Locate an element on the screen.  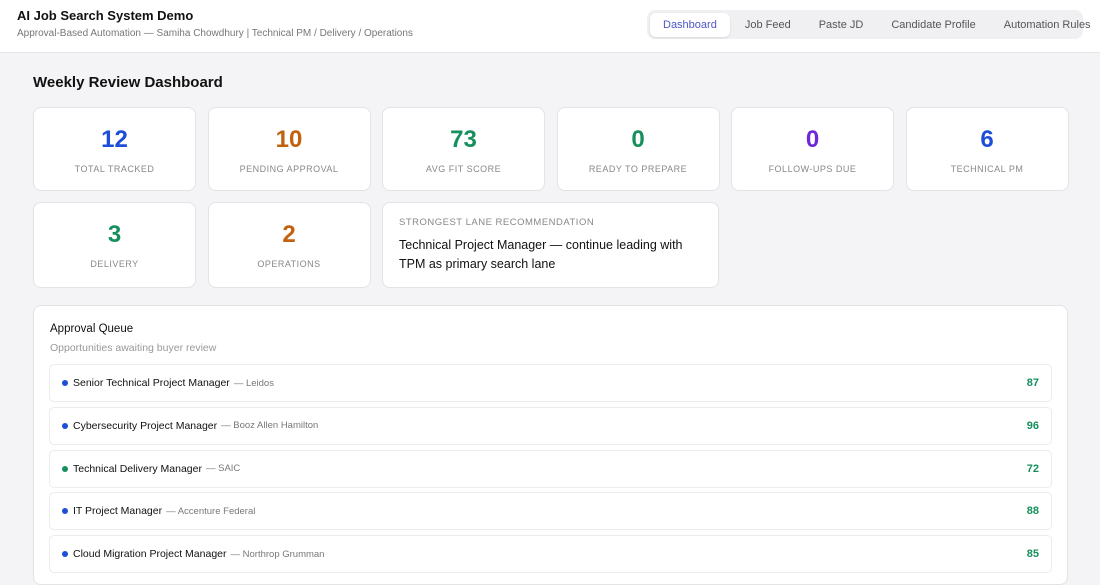
stat-label: AVG FIT SCORE is located at coordinates (463, 169).